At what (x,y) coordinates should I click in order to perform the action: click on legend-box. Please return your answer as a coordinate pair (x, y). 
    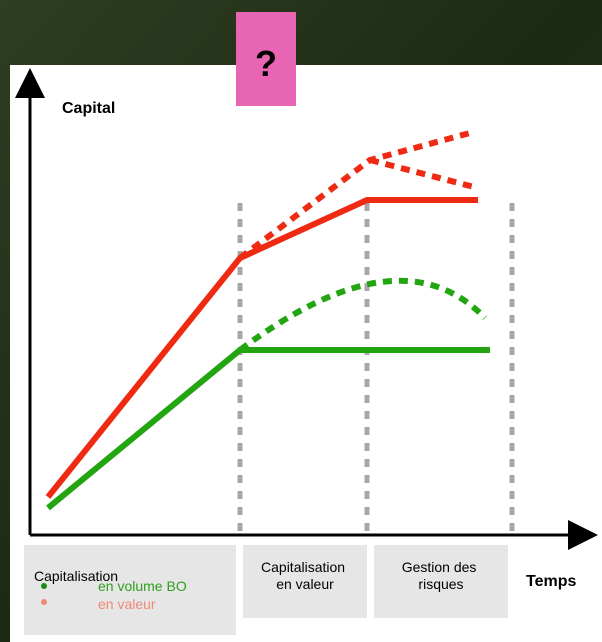
    Looking at the image, I should click on (130, 590).